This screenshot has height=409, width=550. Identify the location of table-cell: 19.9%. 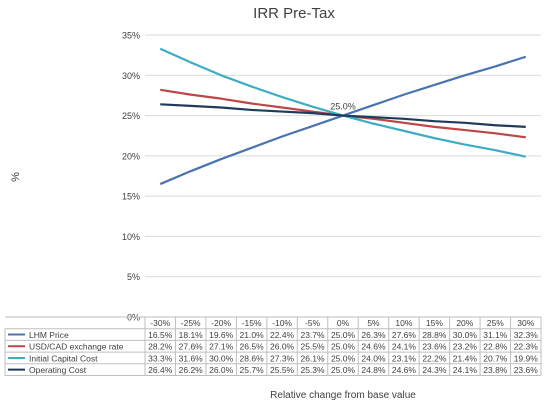
(526, 358).